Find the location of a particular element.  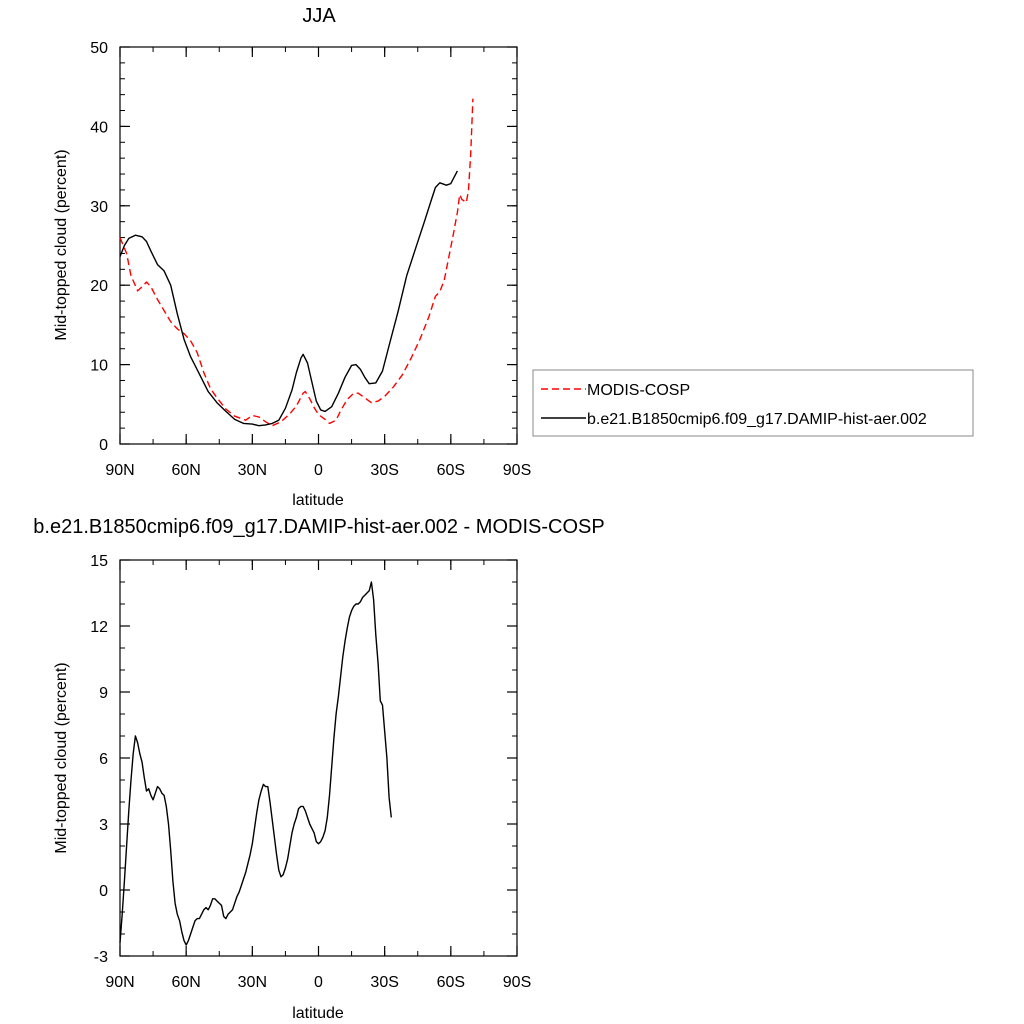

y-tick-label: -3 is located at coordinates (101, 957).